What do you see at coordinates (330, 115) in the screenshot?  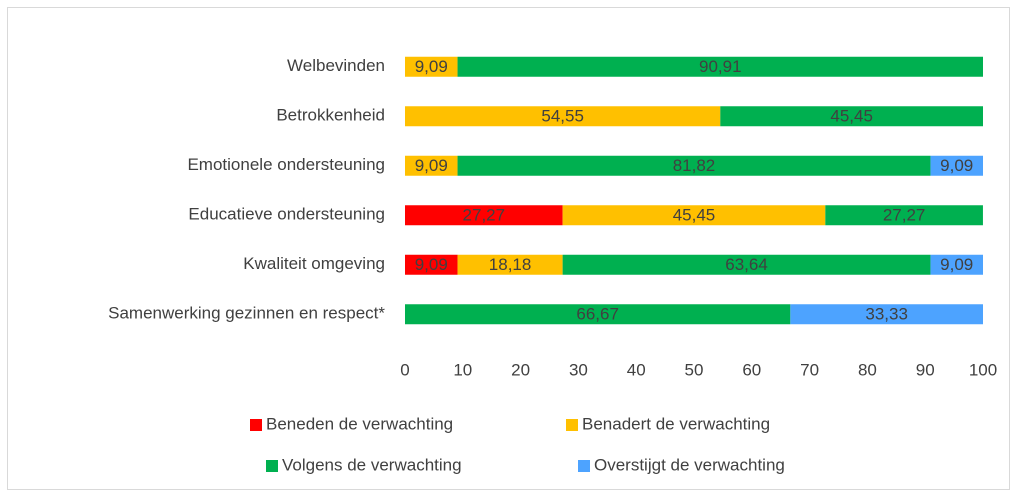 I see `y-tick-label: Betrokkenheid` at bounding box center [330, 115].